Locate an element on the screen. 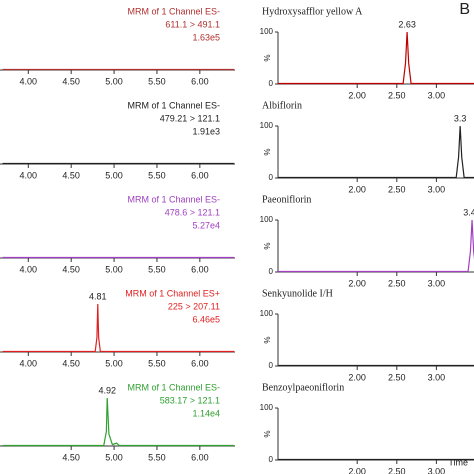 The image size is (474, 474). channel-info: 611.1 > 491.1 is located at coordinates (192, 24).